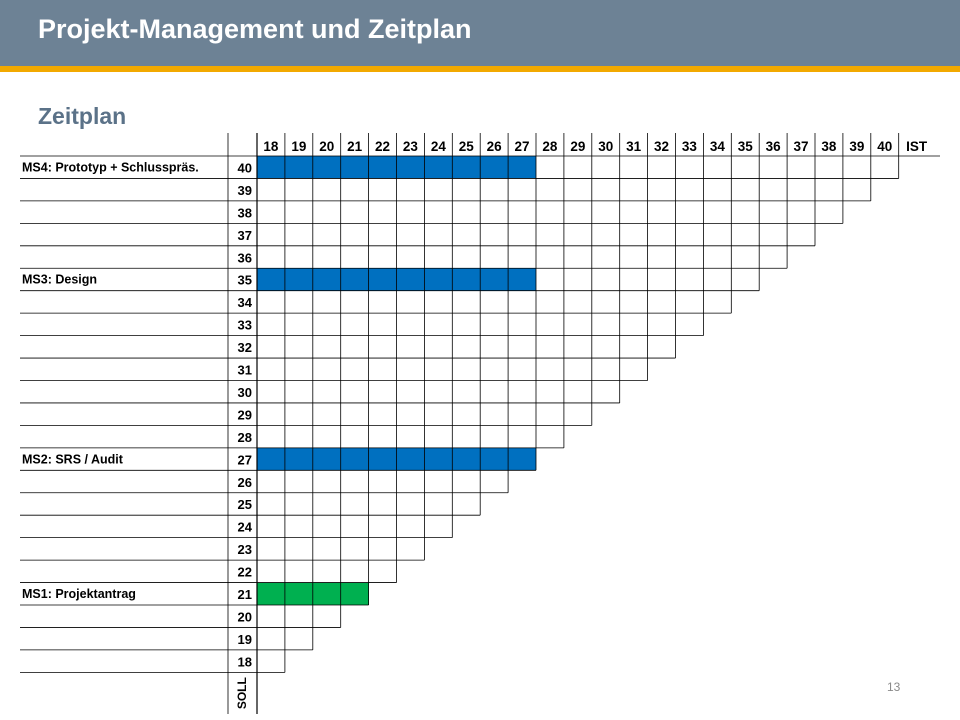 Image resolution: width=960 pixels, height=720 pixels. I want to click on column-header-label: 22, so click(382, 146).